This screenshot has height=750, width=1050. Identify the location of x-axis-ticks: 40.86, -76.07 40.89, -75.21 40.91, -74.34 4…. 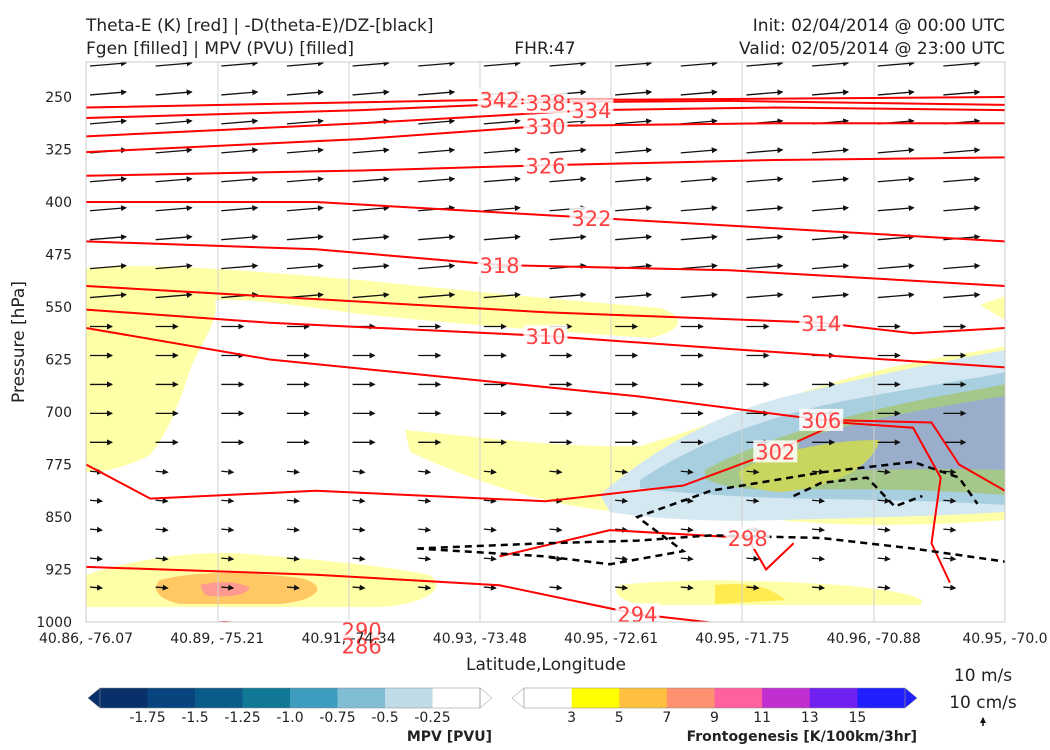
(543, 639).